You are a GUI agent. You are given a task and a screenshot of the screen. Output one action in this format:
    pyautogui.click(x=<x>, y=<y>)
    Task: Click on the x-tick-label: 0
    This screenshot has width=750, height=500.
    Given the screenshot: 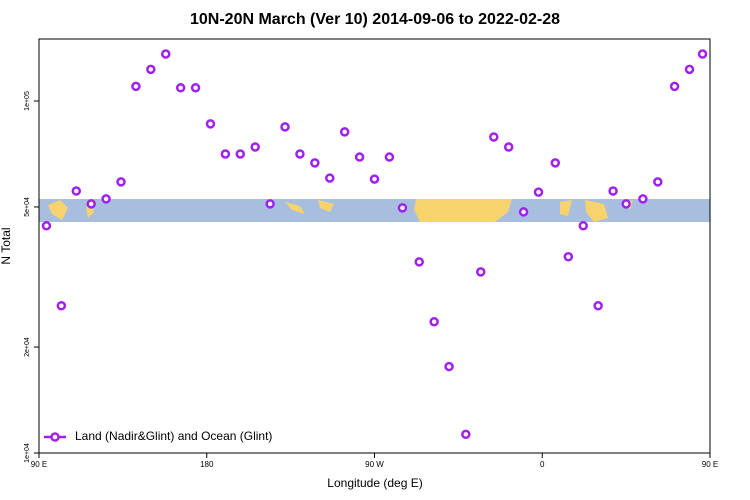 What is the action you would take?
    pyautogui.click(x=542, y=464)
    